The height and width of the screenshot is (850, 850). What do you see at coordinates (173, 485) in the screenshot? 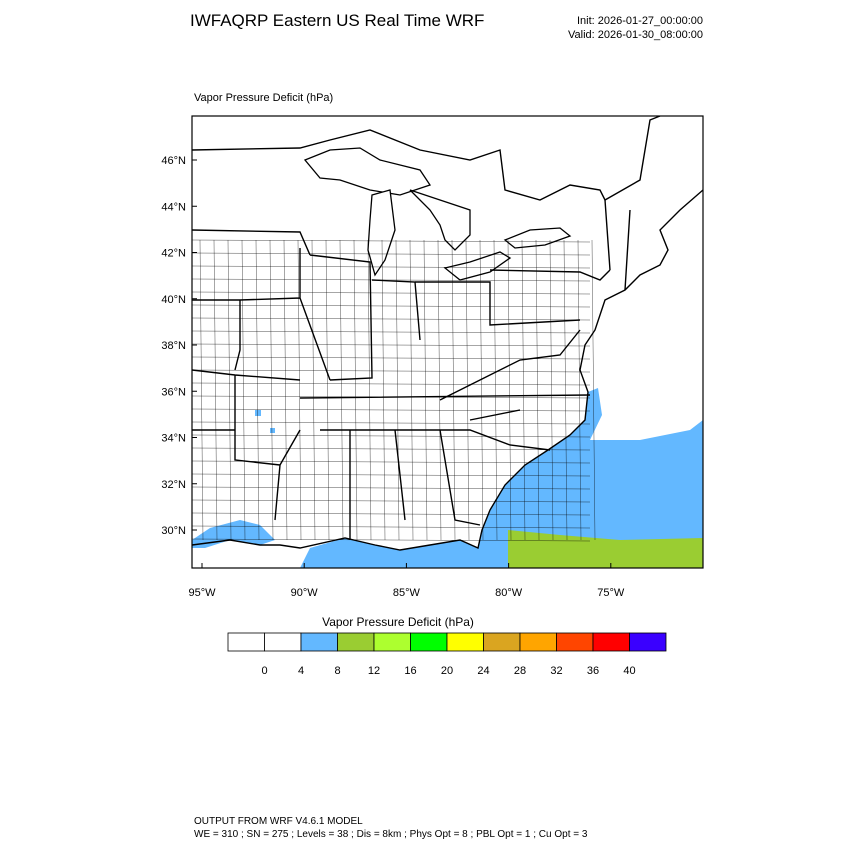
I see `lat-label: 32°N` at bounding box center [173, 485].